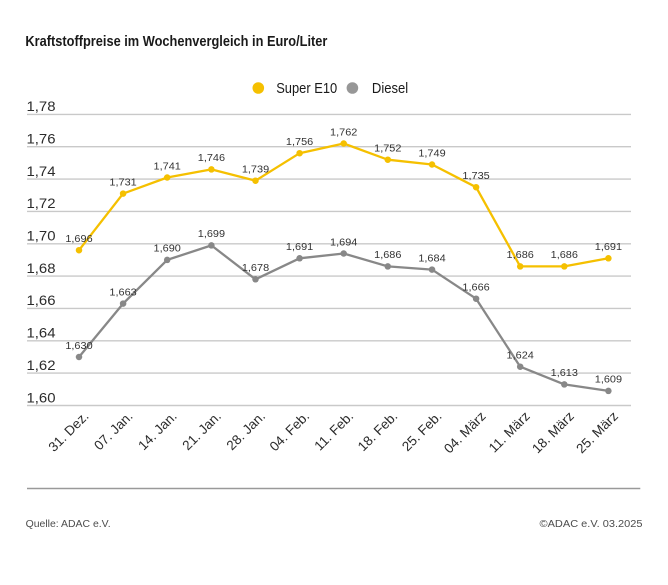 Image resolution: width=668 pixels, height=585 pixels. I want to click on svg-text: 1,746, so click(212, 158).